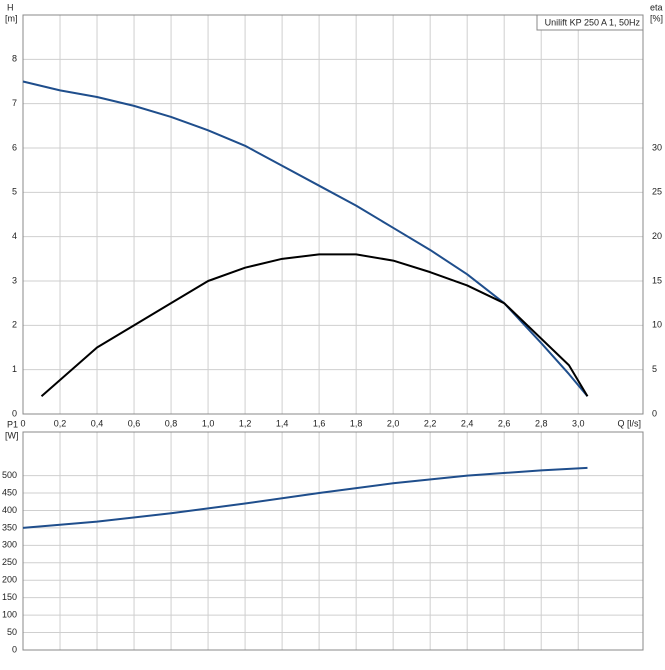 This screenshot has width=665, height=670. I want to click on y2-axis-label: eta, so click(656, 7).